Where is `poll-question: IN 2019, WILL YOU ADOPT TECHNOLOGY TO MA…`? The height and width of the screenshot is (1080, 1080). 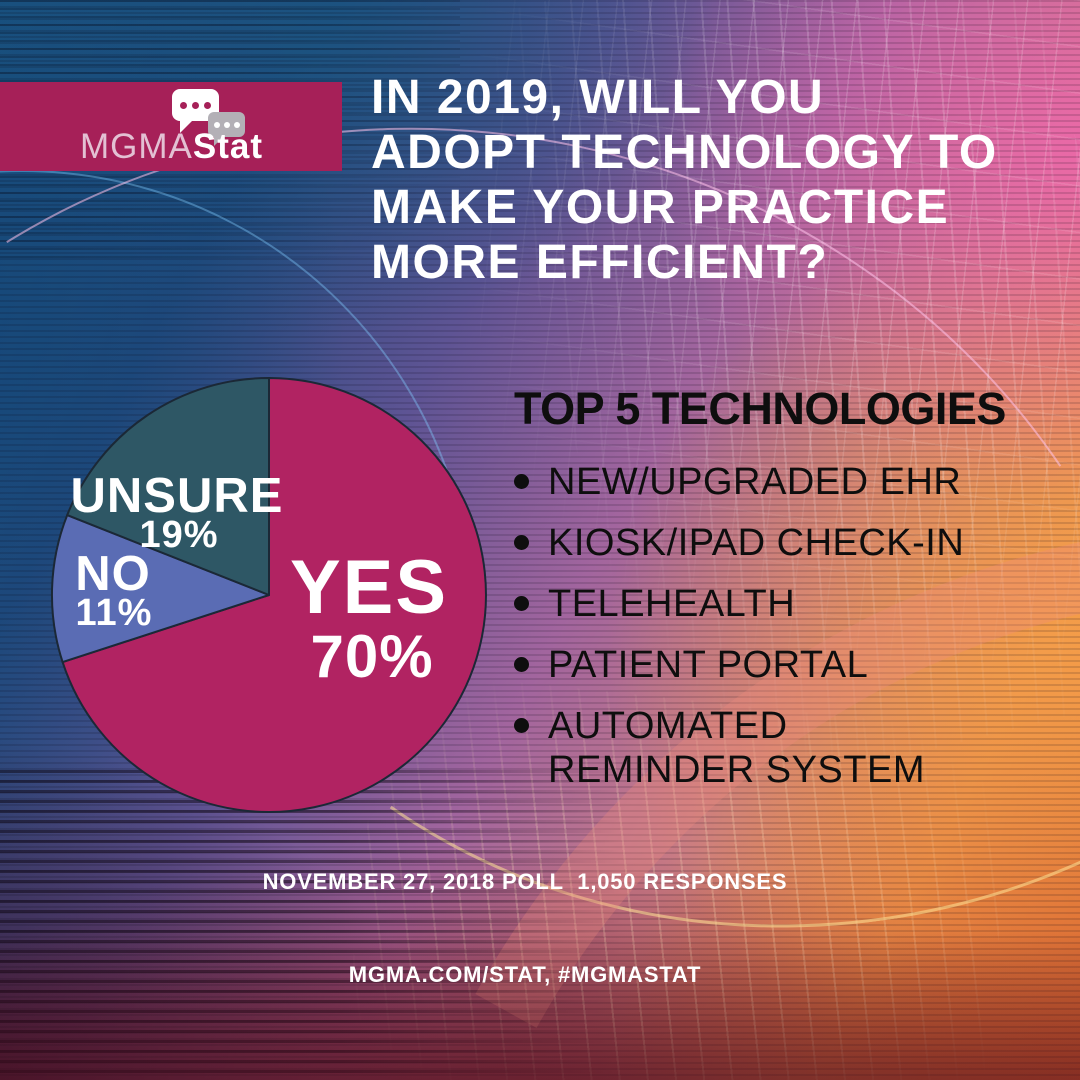
poll-question: IN 2019, WILL YOU ADOPT TECHNOLOGY TO MA… is located at coordinates (724, 180).